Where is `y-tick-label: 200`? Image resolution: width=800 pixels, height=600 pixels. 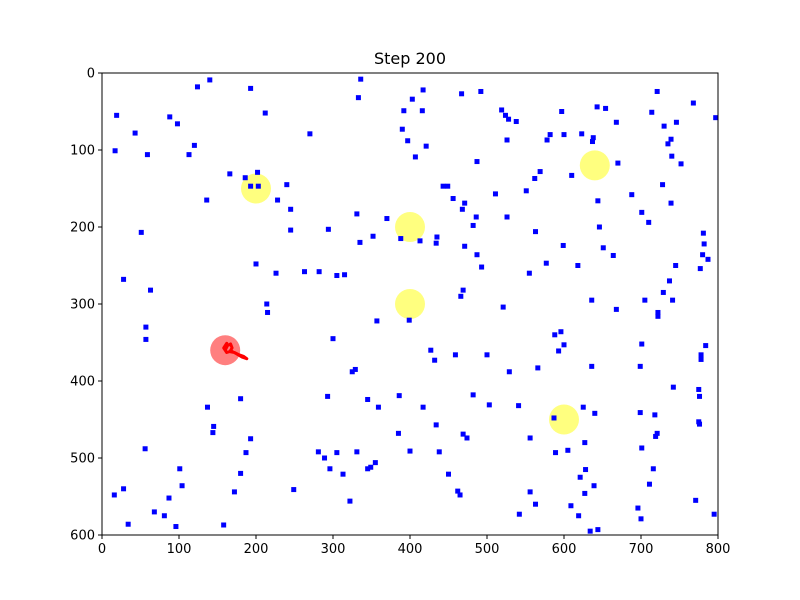
y-tick-label: 200 is located at coordinates (82, 228).